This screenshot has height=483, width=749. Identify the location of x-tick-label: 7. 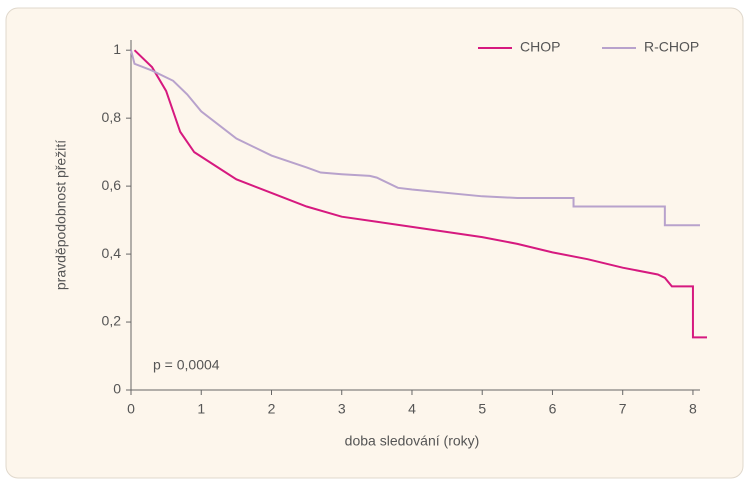
(623, 409).